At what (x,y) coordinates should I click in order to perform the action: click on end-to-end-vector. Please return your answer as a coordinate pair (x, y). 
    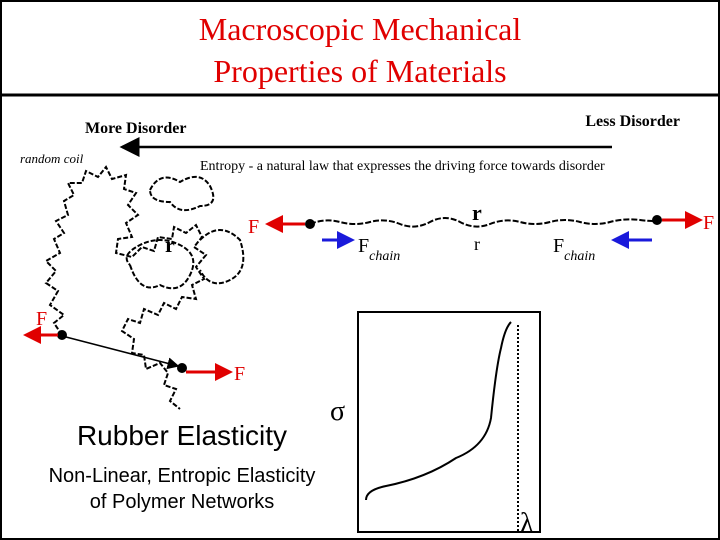
    Looking at the image, I should click on (122, 353).